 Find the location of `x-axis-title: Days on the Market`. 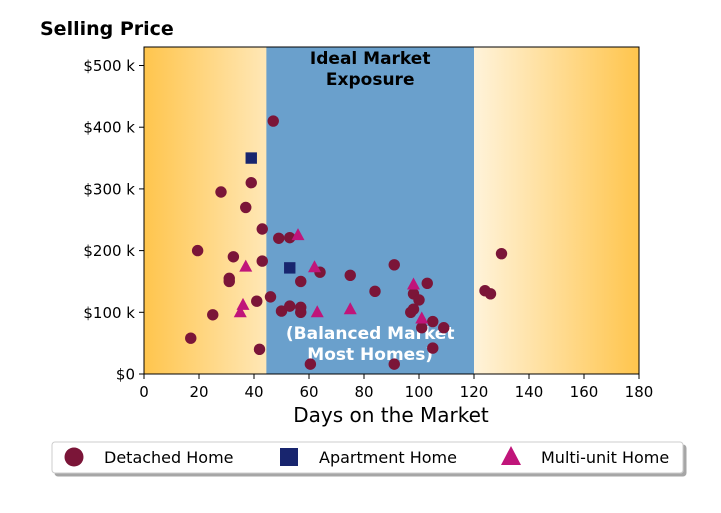

x-axis-title: Days on the Market is located at coordinates (391, 415).